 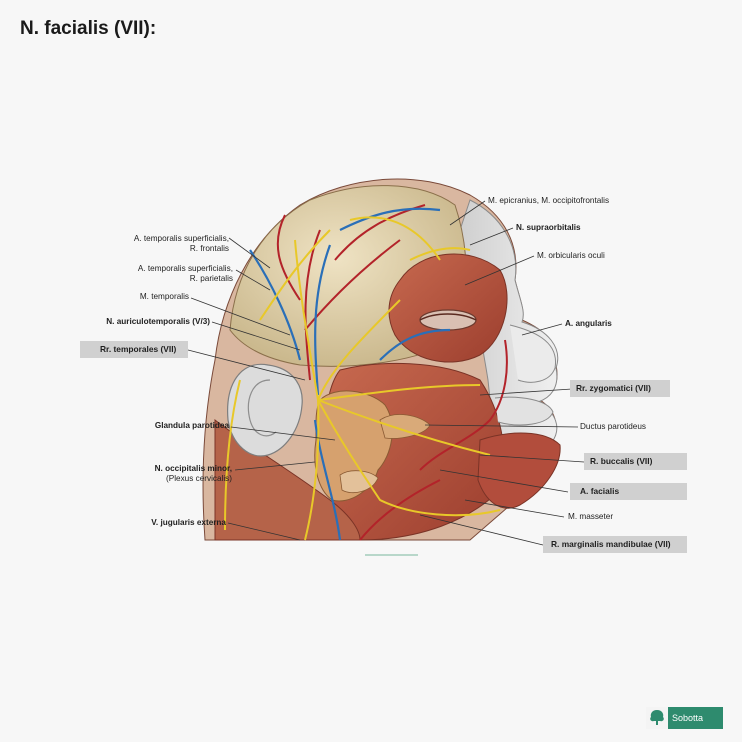 What do you see at coordinates (158, 321) in the screenshot?
I see `label-auriculotemporalis: N. auriculotemporalis (V/3)` at bounding box center [158, 321].